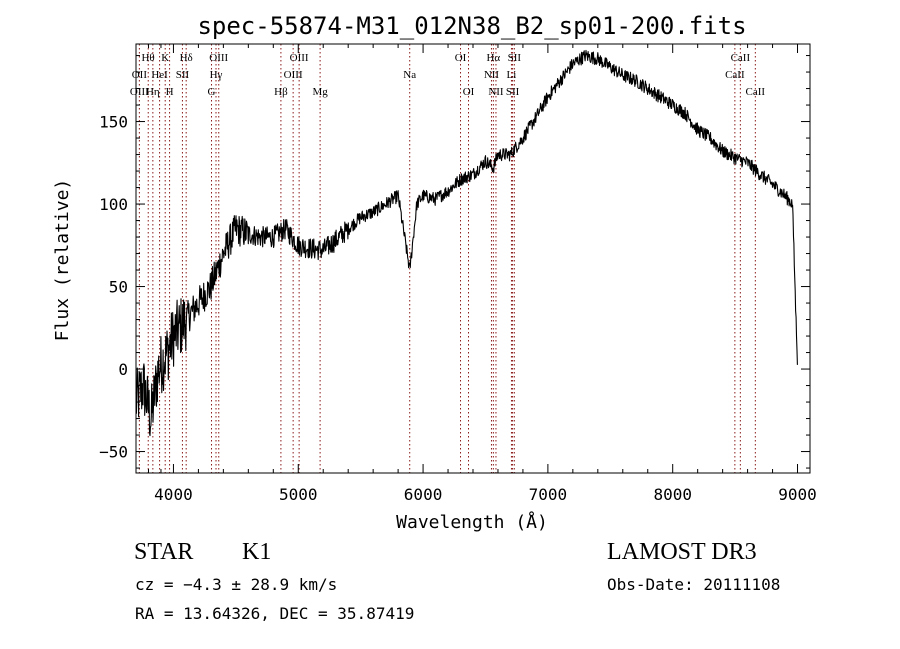 The height and width of the screenshot is (649, 900). What do you see at coordinates (159, 75) in the screenshot?
I see `line-label: HeI` at bounding box center [159, 75].